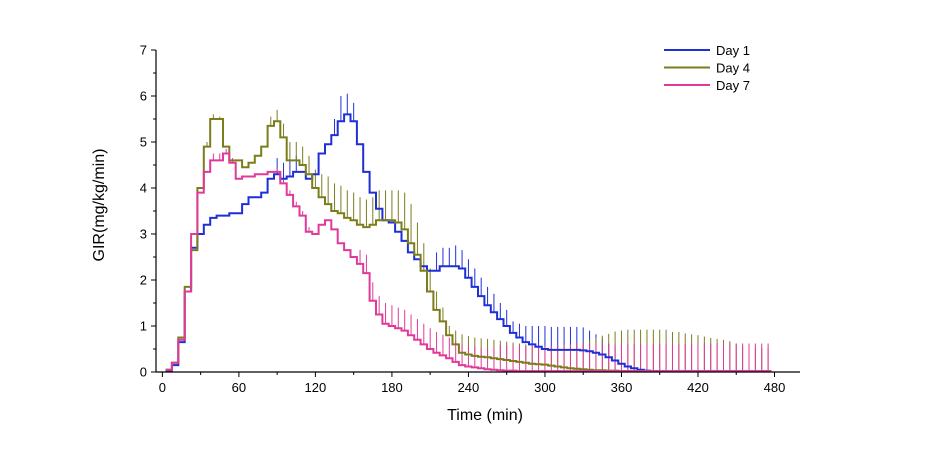 The height and width of the screenshot is (450, 936). I want to click on x-tick-label: 480, so click(775, 387).